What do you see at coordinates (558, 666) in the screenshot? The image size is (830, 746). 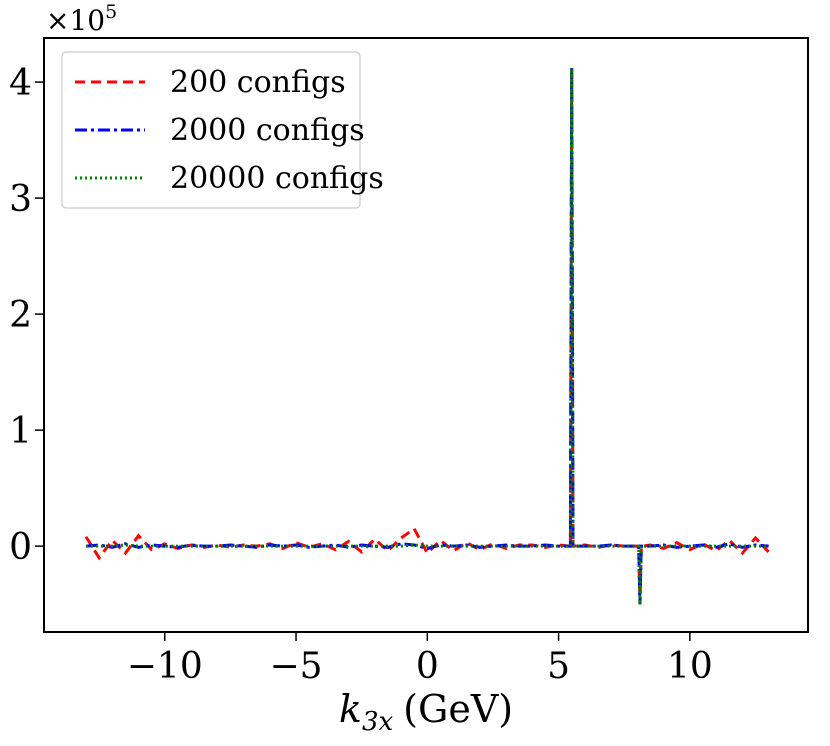 I see `x-tick-label: 5` at bounding box center [558, 666].